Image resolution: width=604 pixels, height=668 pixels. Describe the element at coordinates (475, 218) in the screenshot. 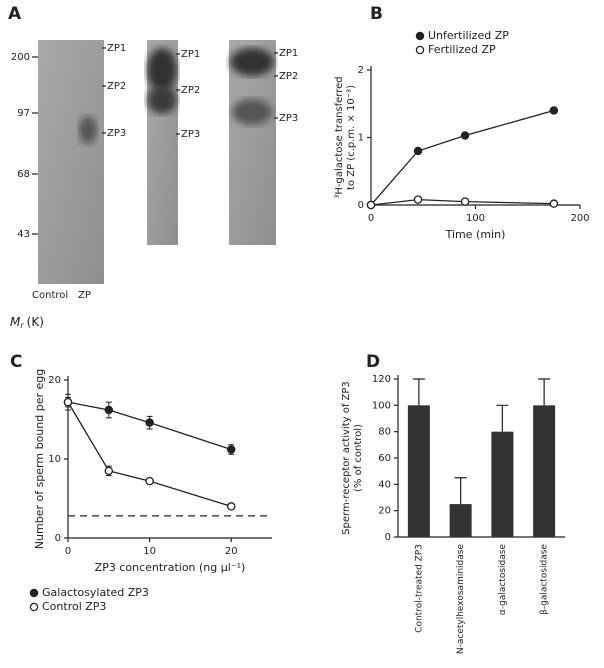

I see `x-tick-label: 100` at that location.